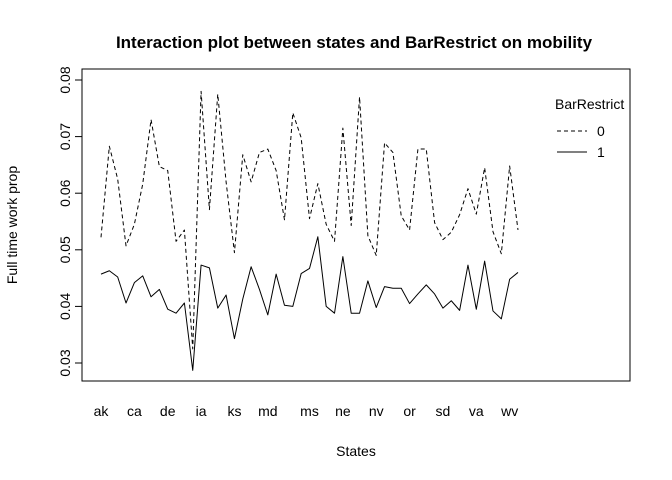 This screenshot has height=480, width=672. What do you see at coordinates (376, 411) in the screenshot?
I see `x-tick-label: nv` at bounding box center [376, 411].